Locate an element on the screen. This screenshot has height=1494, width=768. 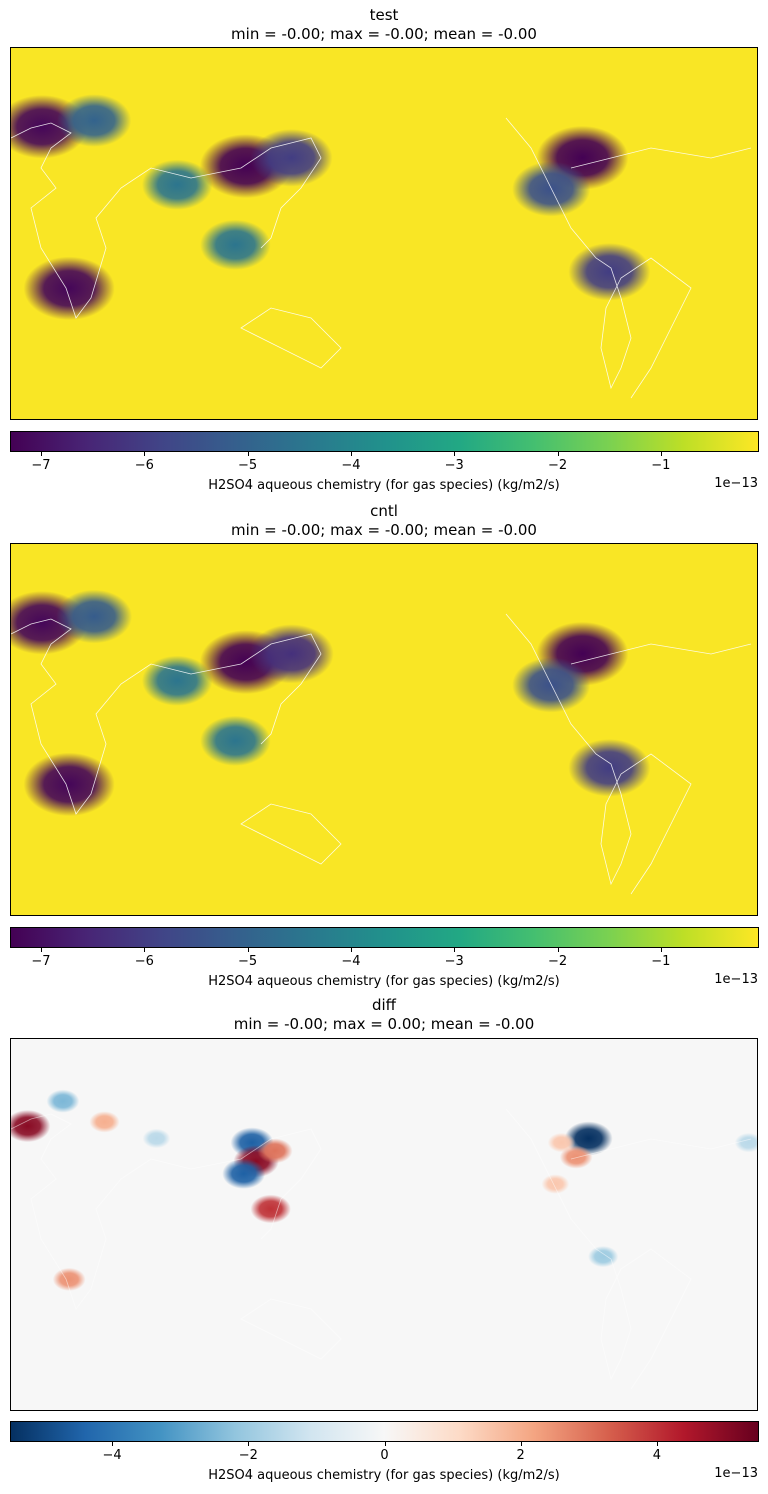
colorbar-tick-label: 4 is located at coordinates (656, 1455).